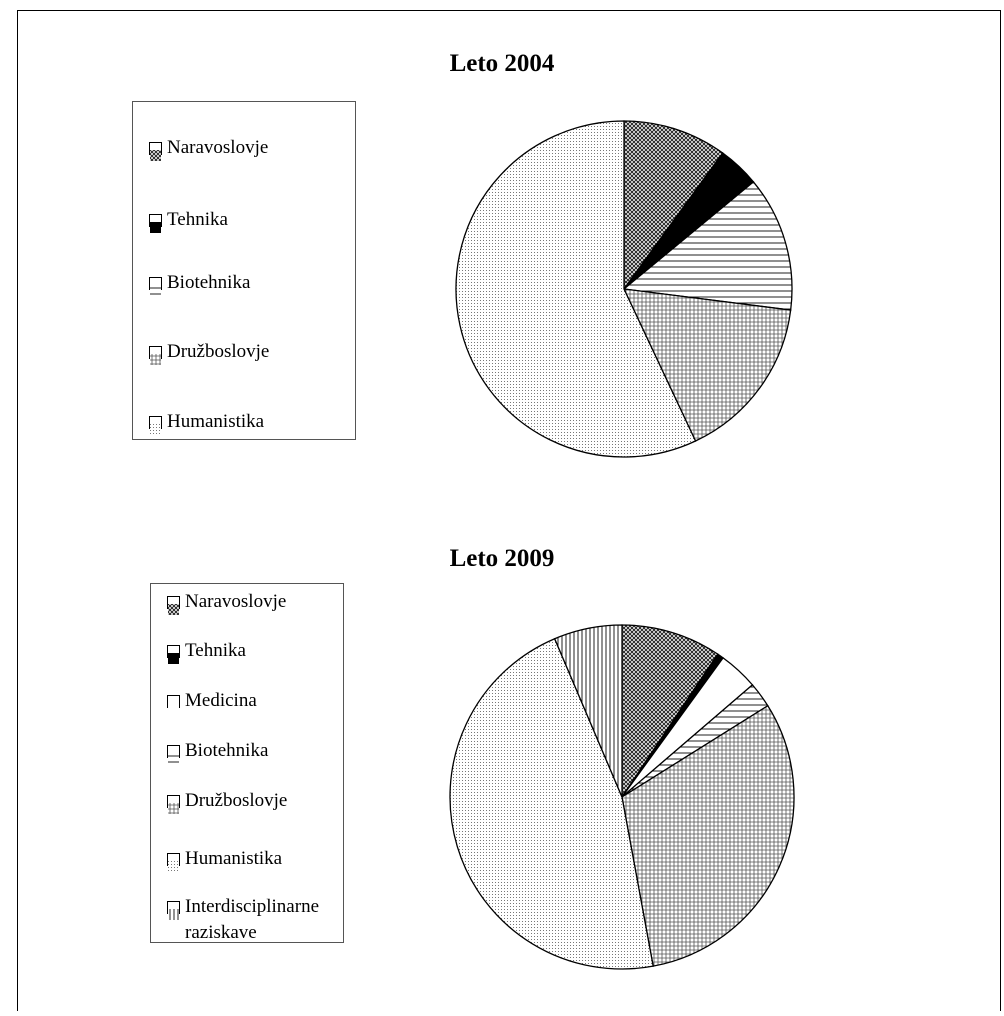 The image size is (1004, 1016). Describe the element at coordinates (502, 63) in the screenshot. I see `chart-title: Leto 2004` at that location.